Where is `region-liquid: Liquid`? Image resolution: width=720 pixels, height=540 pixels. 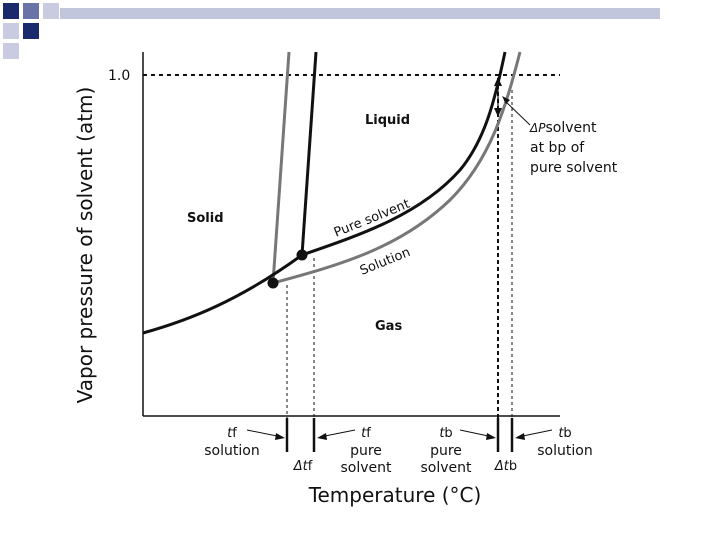
region-liquid: Liquid is located at coordinates (387, 120).